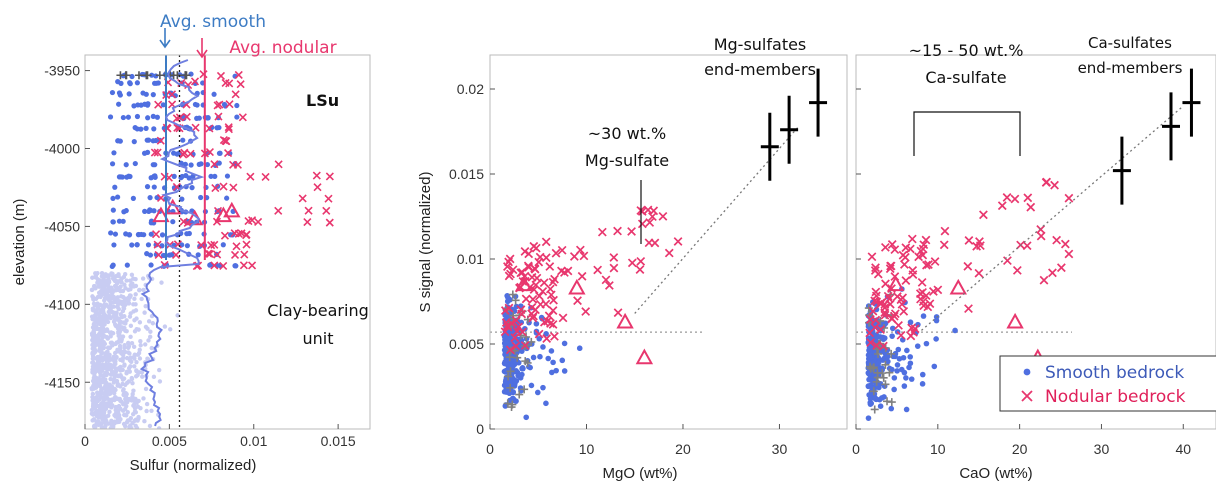  Describe the element at coordinates (967, 133) in the screenshot. I see `mix-bracket` at that location.